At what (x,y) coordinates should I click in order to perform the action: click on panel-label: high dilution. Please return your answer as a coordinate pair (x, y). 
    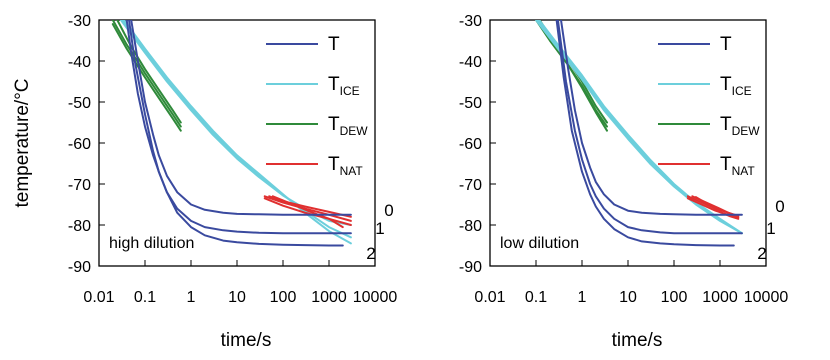
    Looking at the image, I should click on (151, 243).